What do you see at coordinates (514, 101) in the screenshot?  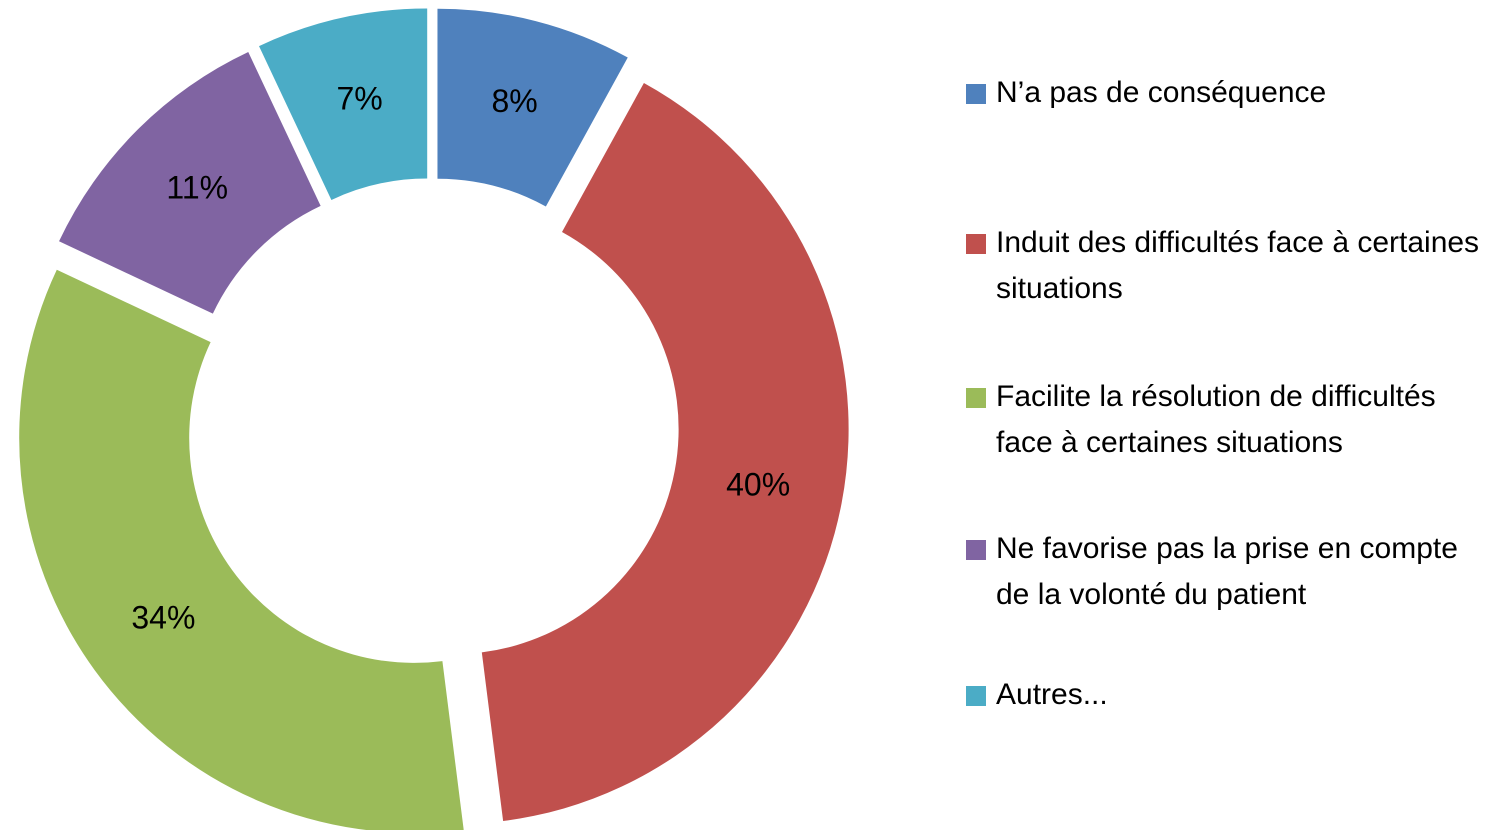 I see `data-label: 8%` at bounding box center [514, 101].